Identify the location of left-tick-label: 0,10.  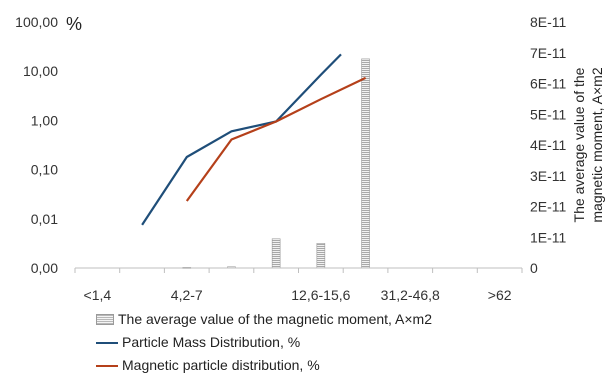
(44, 170).